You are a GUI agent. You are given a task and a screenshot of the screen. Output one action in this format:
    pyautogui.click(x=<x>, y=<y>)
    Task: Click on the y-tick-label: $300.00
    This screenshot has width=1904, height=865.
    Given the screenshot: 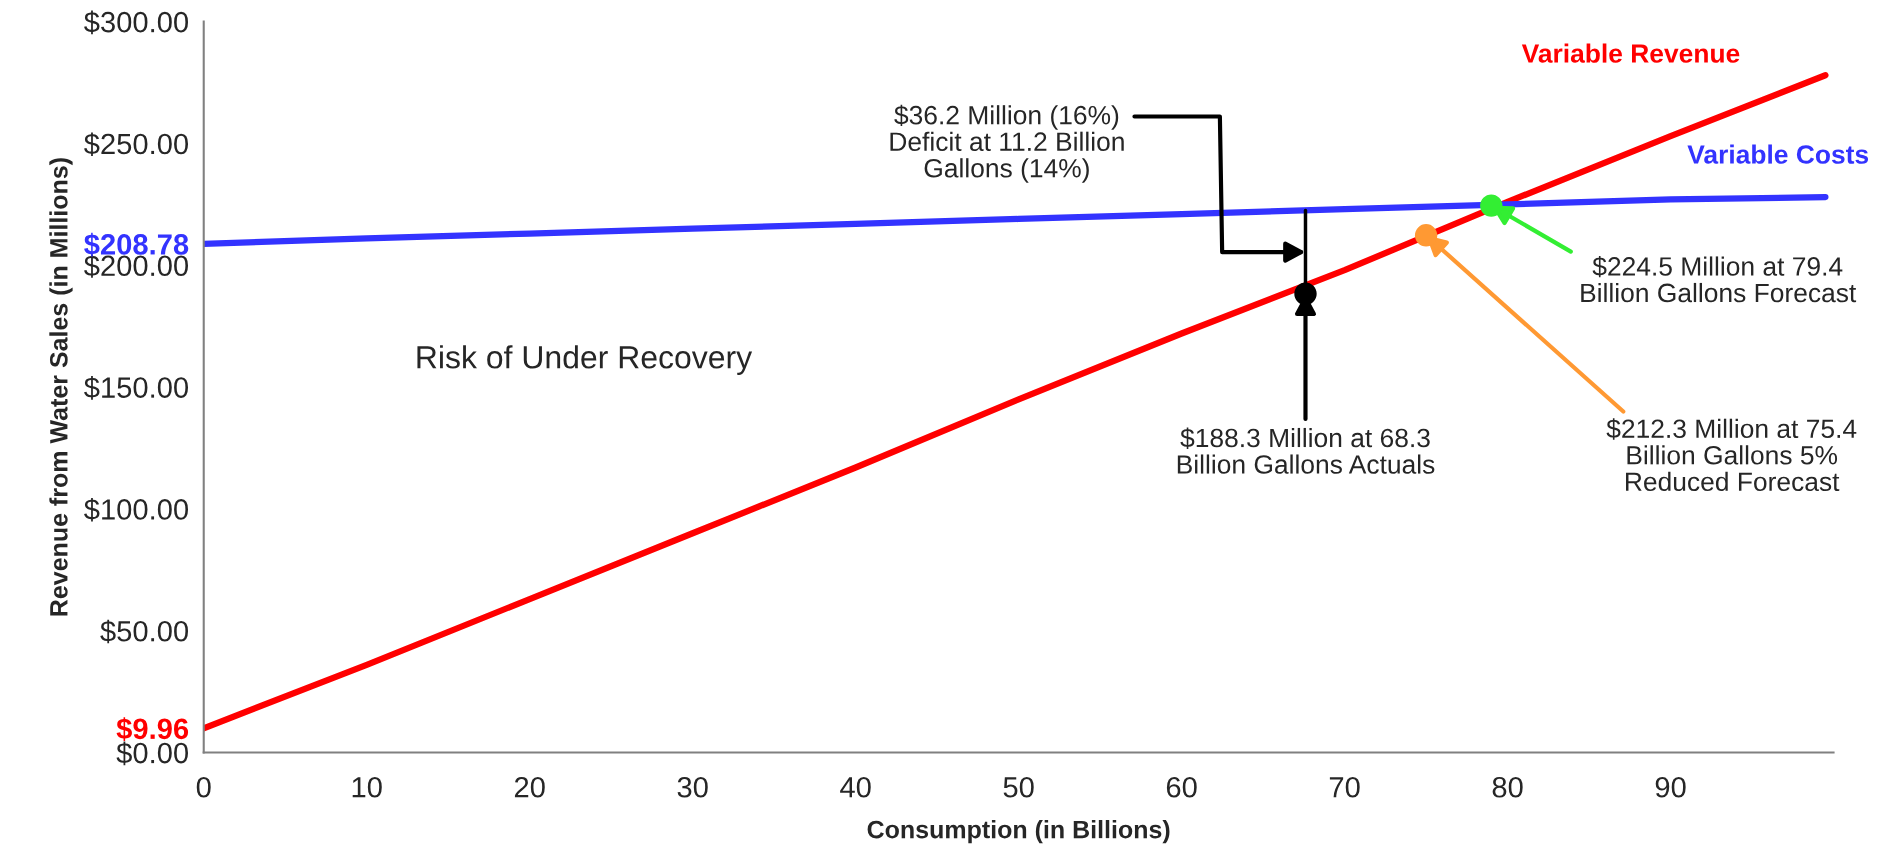 What is the action you would take?
    pyautogui.click(x=136, y=22)
    